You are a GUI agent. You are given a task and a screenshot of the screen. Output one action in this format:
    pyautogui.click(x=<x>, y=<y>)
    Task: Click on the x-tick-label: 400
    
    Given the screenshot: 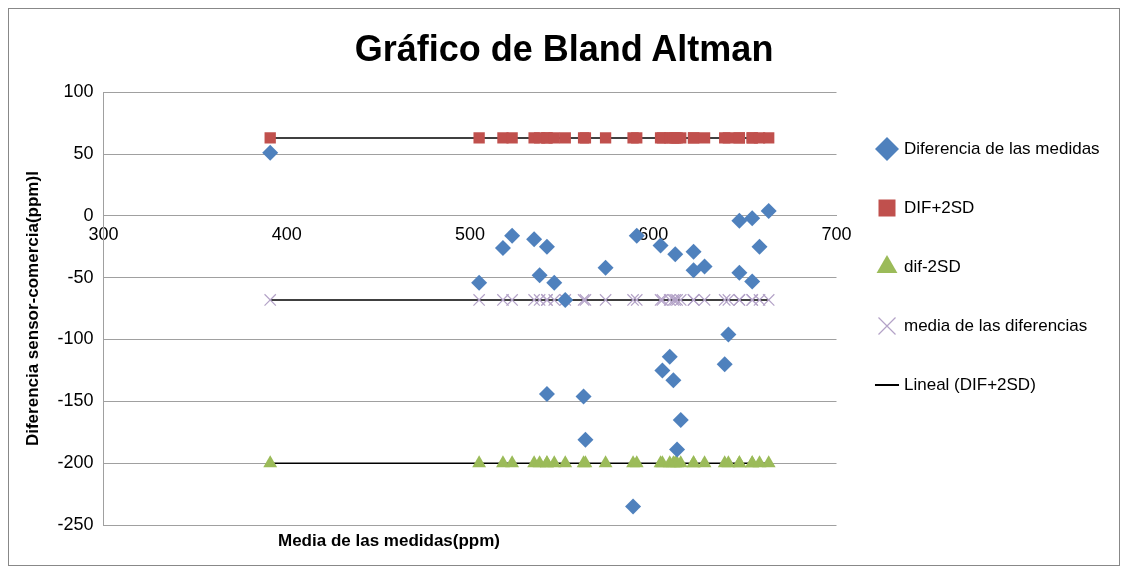 What is the action you would take?
    pyautogui.click(x=286, y=233)
    